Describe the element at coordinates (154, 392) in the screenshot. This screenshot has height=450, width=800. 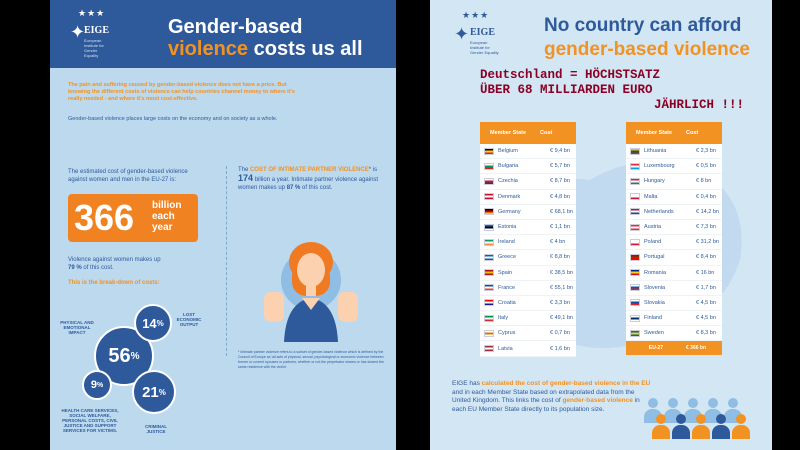
I see `circle-21: 21%` at that location.